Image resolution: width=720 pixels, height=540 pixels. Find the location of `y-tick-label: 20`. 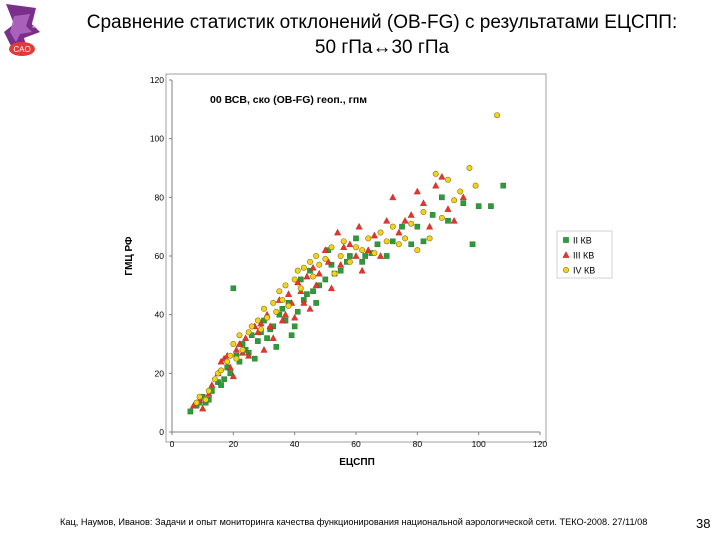

y-tick-label: 20 is located at coordinates (160, 373).